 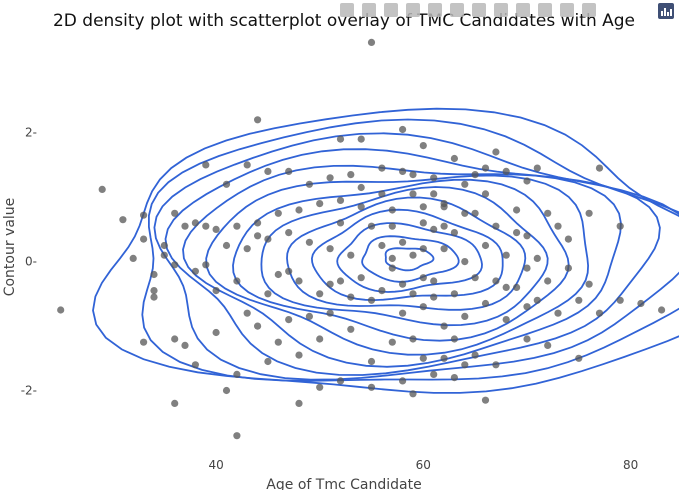 I want to click on box-select-icon, so click(x=413, y=10).